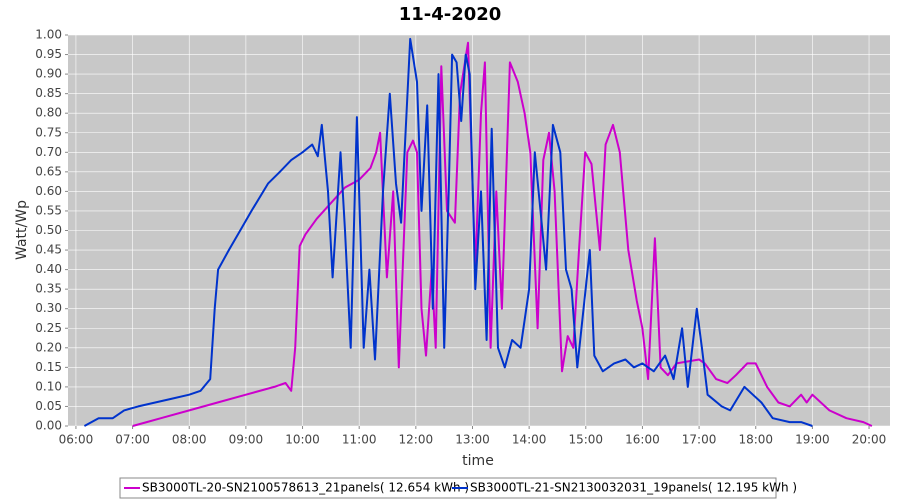 This screenshot has height=504, width=900. I want to click on x-tick-label: 06:00, so click(76, 440).